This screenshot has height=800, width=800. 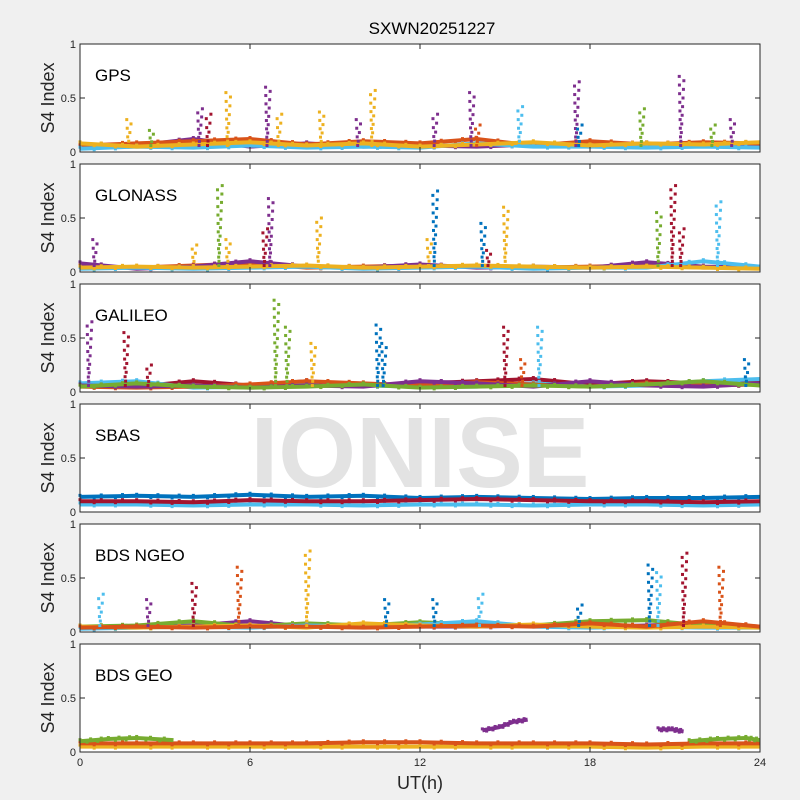 I want to click on y-tick-label: 1, so click(x=73, y=405).